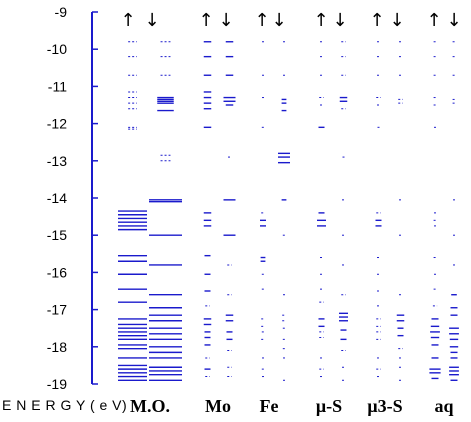 The height and width of the screenshot is (422, 471). Describe the element at coordinates (57, 235) in the screenshot. I see `y-tick-label: -15` at that location.